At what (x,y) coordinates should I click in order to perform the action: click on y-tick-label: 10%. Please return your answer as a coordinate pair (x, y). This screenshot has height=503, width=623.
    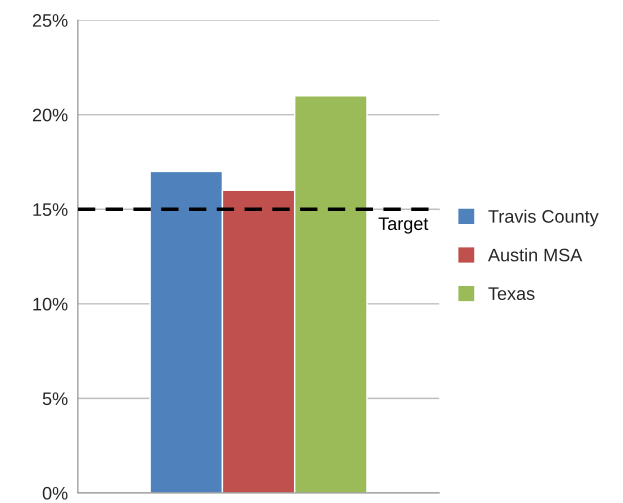
    Looking at the image, I should click on (50, 304).